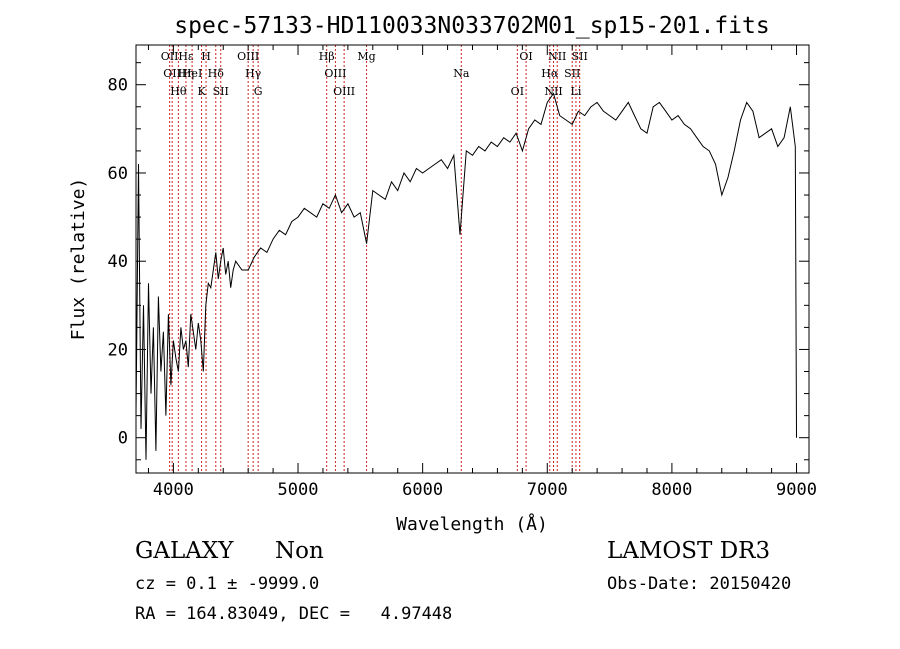  What do you see at coordinates (298, 490) in the screenshot?
I see `x-tick-label: 5000` at bounding box center [298, 490].